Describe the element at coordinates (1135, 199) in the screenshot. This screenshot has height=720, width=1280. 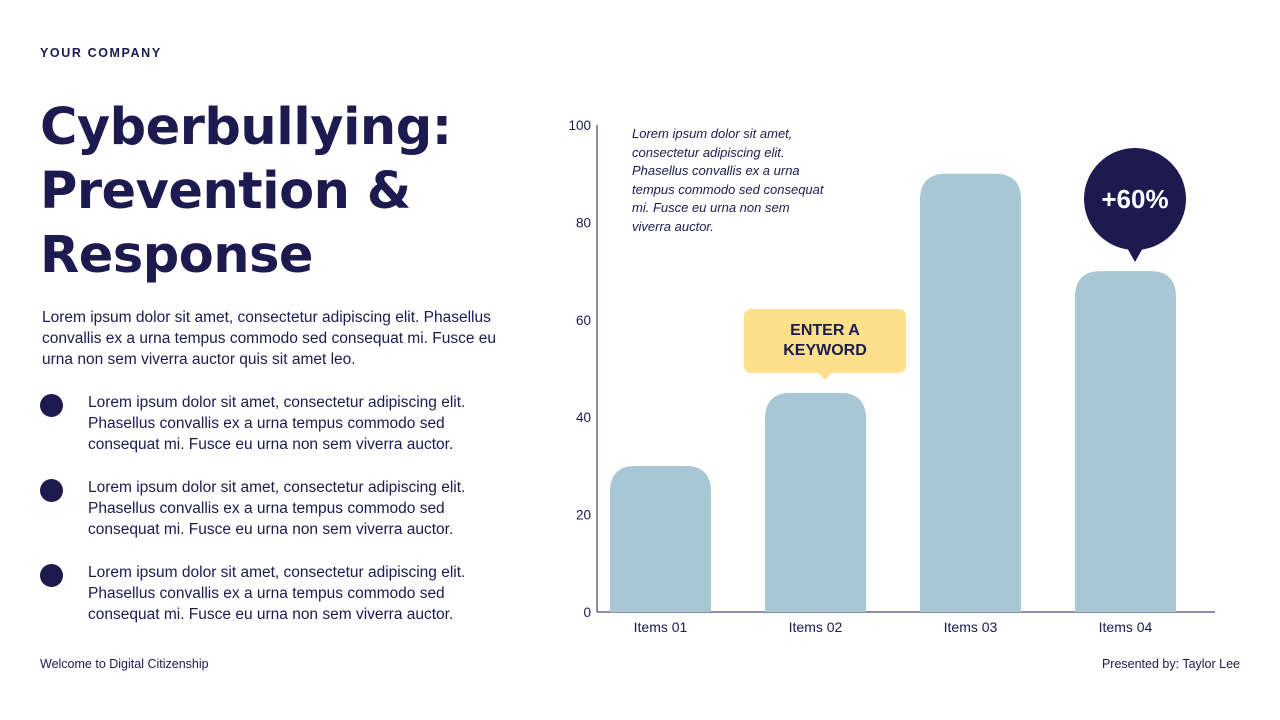
I see `percent-badge: +60%` at that location.